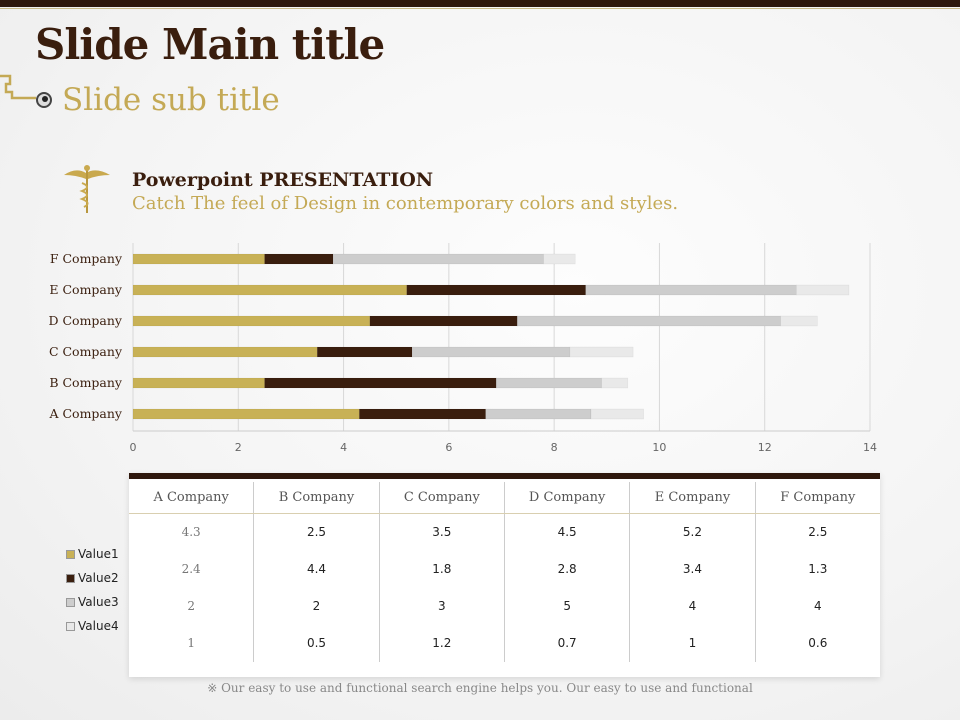 This screenshot has width=960, height=720. I want to click on y-tick-label: C Company, so click(86, 351).